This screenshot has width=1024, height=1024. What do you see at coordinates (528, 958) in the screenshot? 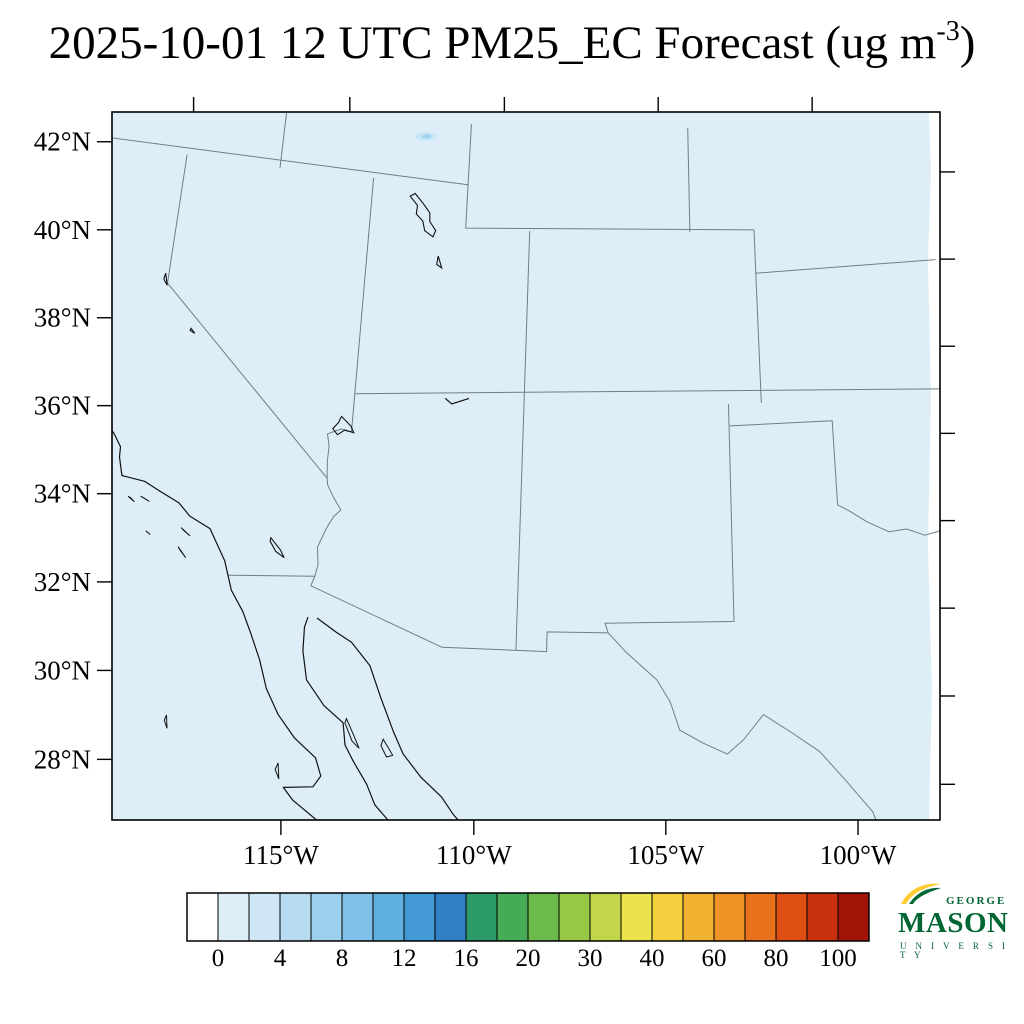
I see `colorbar-label: 20` at bounding box center [528, 958].